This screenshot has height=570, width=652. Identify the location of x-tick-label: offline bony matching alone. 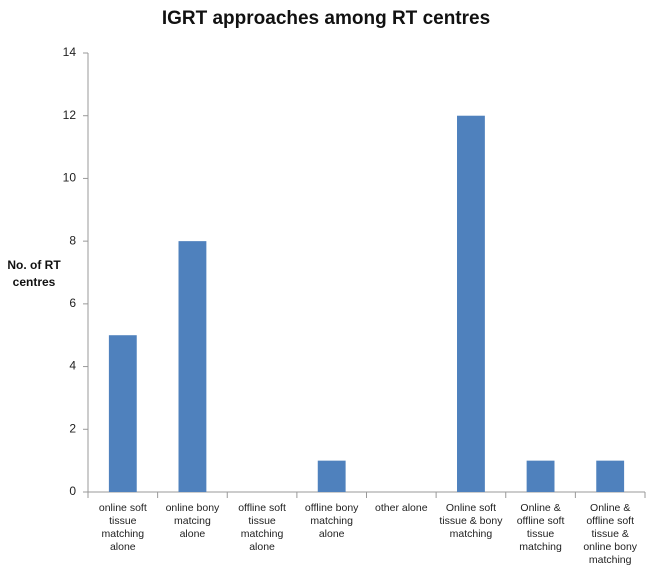
(331, 521).